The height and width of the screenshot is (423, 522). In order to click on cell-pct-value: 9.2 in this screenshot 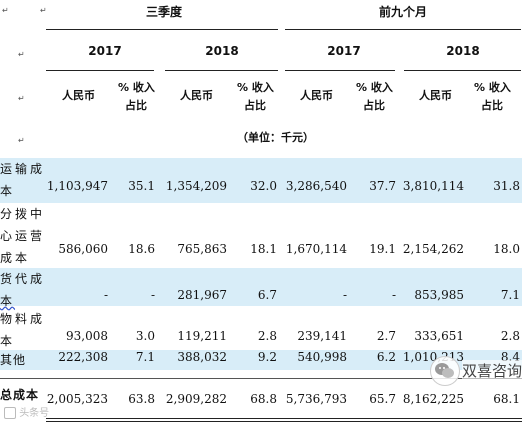, I will do `click(267, 357)`.